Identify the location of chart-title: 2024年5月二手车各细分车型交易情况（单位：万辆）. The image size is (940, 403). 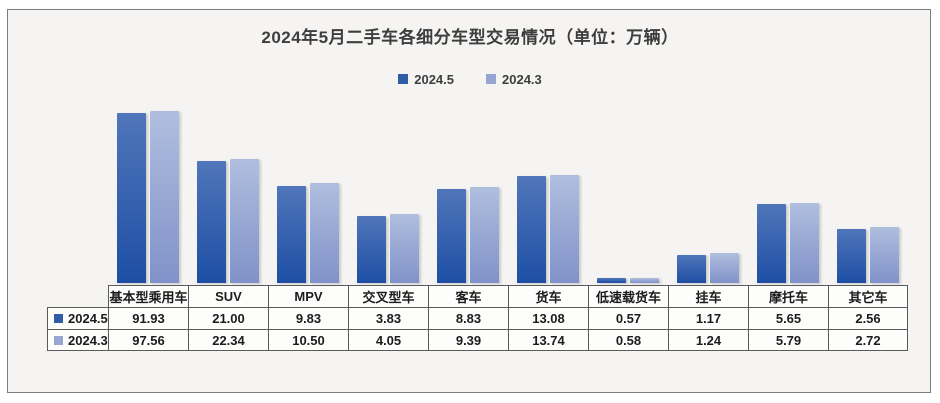
(470, 37).